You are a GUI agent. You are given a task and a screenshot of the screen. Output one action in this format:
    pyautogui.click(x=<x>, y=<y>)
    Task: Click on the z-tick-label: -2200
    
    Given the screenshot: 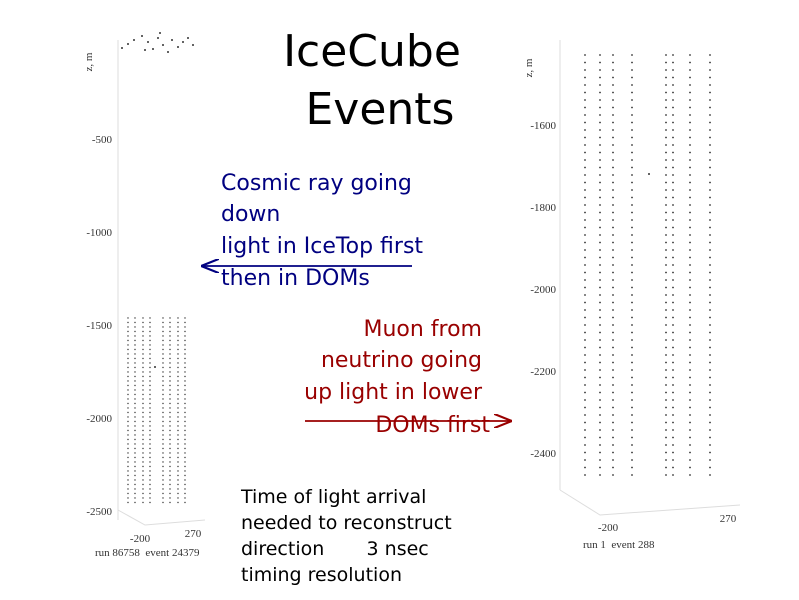 What is the action you would take?
    pyautogui.click(x=543, y=372)
    